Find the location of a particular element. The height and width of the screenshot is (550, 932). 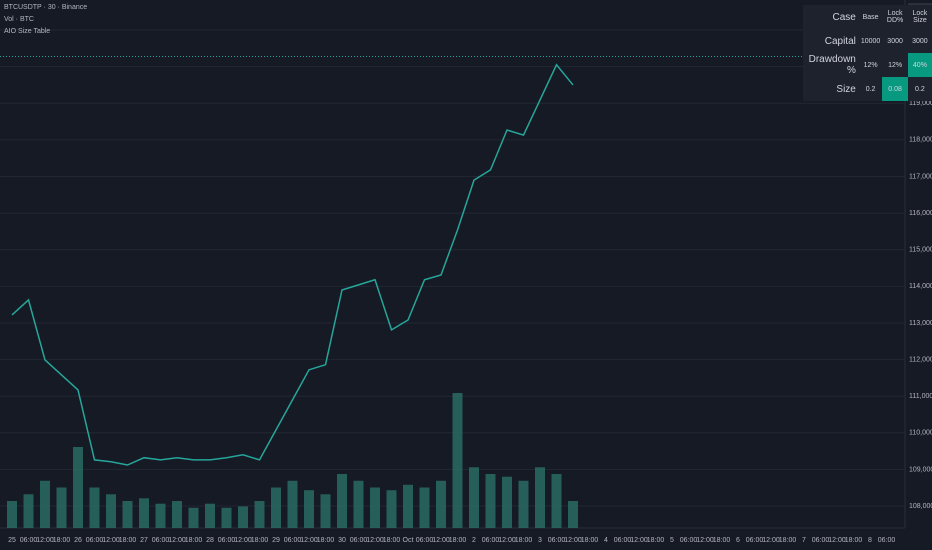

x-tick-label: 3 is located at coordinates (540, 540).